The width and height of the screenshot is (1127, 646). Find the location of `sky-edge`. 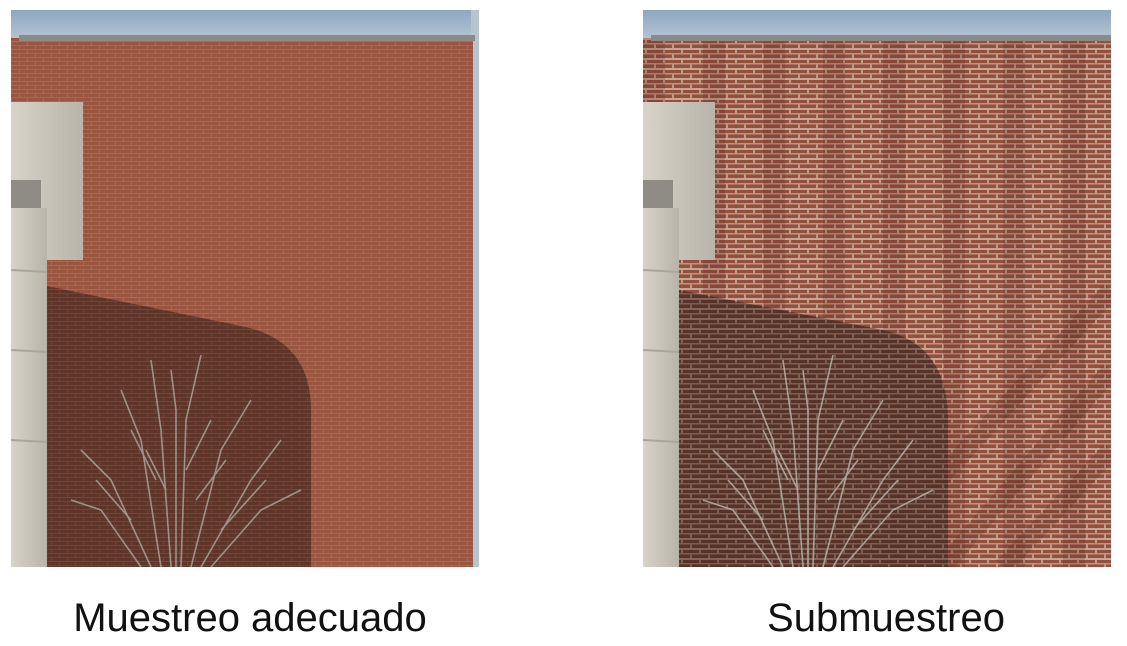

sky-edge is located at coordinates (475, 288).